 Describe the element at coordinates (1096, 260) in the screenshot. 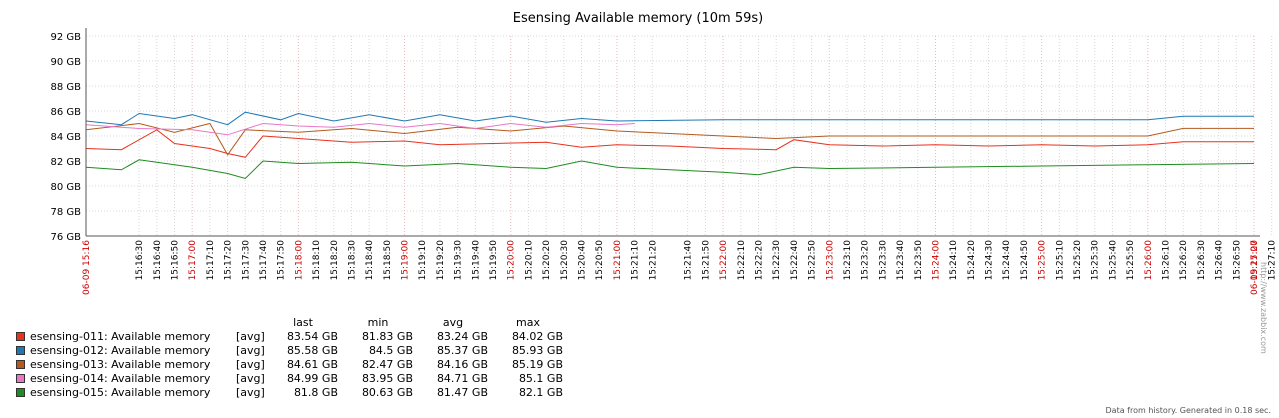

I see `x-tick-label: 15:25:30` at that location.